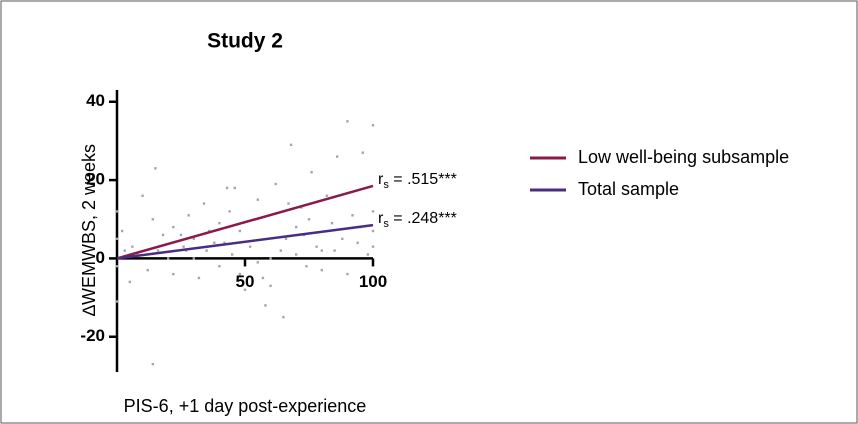 The image size is (858, 424). Describe the element at coordinates (423, 179) in the screenshot. I see `annotation-text: = .515***` at that location.